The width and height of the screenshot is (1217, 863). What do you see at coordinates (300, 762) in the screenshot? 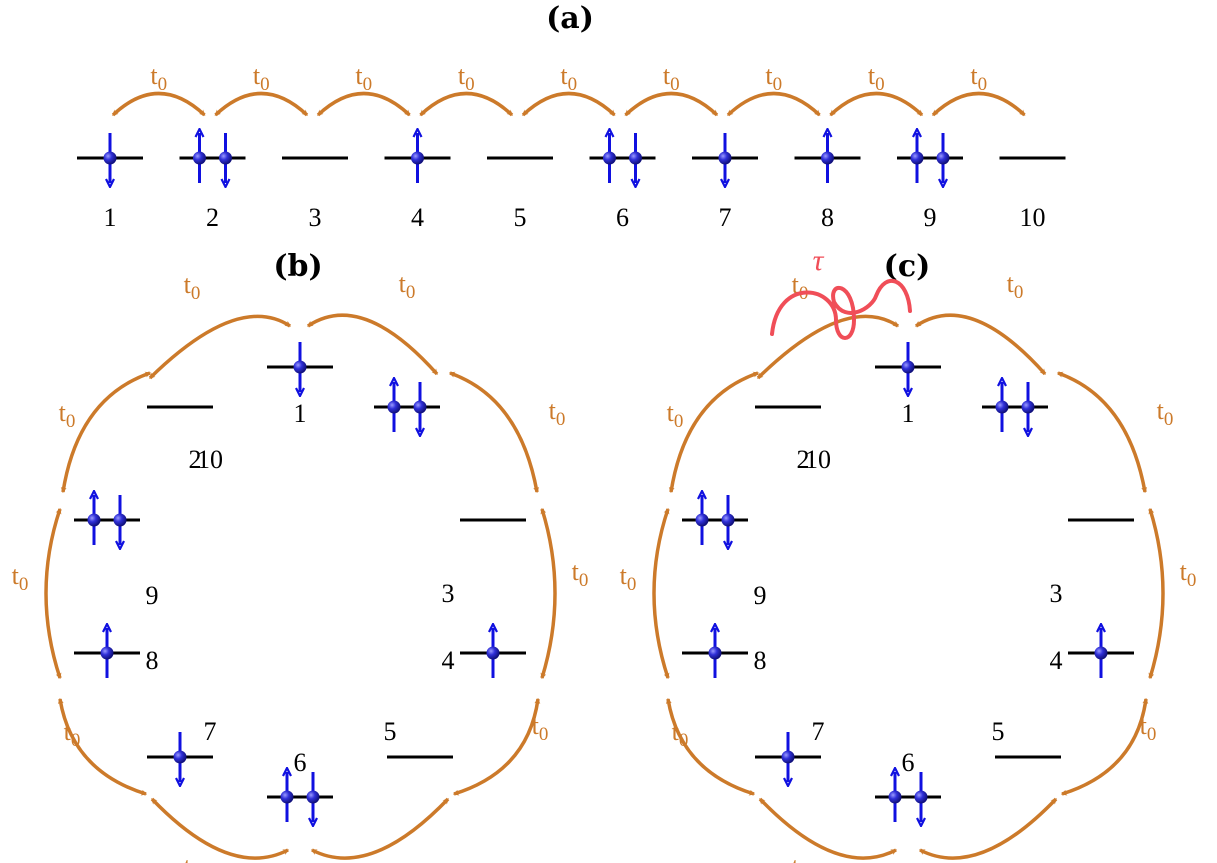
I see `ring-b-site-number: 6` at bounding box center [300, 762].